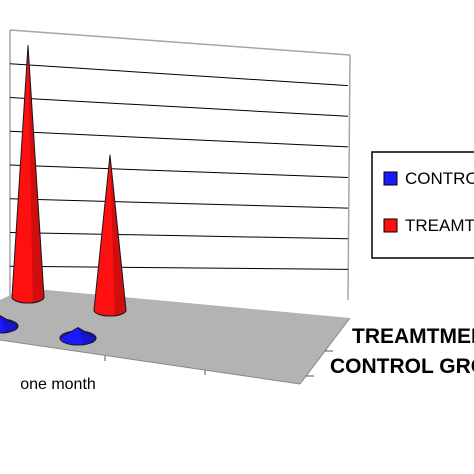 The height and width of the screenshot is (474, 474). Describe the element at coordinates (349, 177) in the screenshot. I see `wall-right-edge` at that location.